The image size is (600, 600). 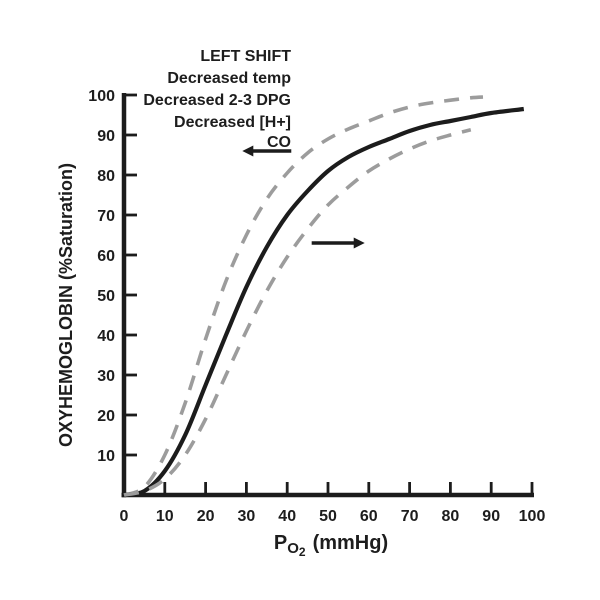 What do you see at coordinates (66, 305) in the screenshot?
I see `y-axis-title: OXYHEMOGLOBIN (%Saturation)` at bounding box center [66, 305].